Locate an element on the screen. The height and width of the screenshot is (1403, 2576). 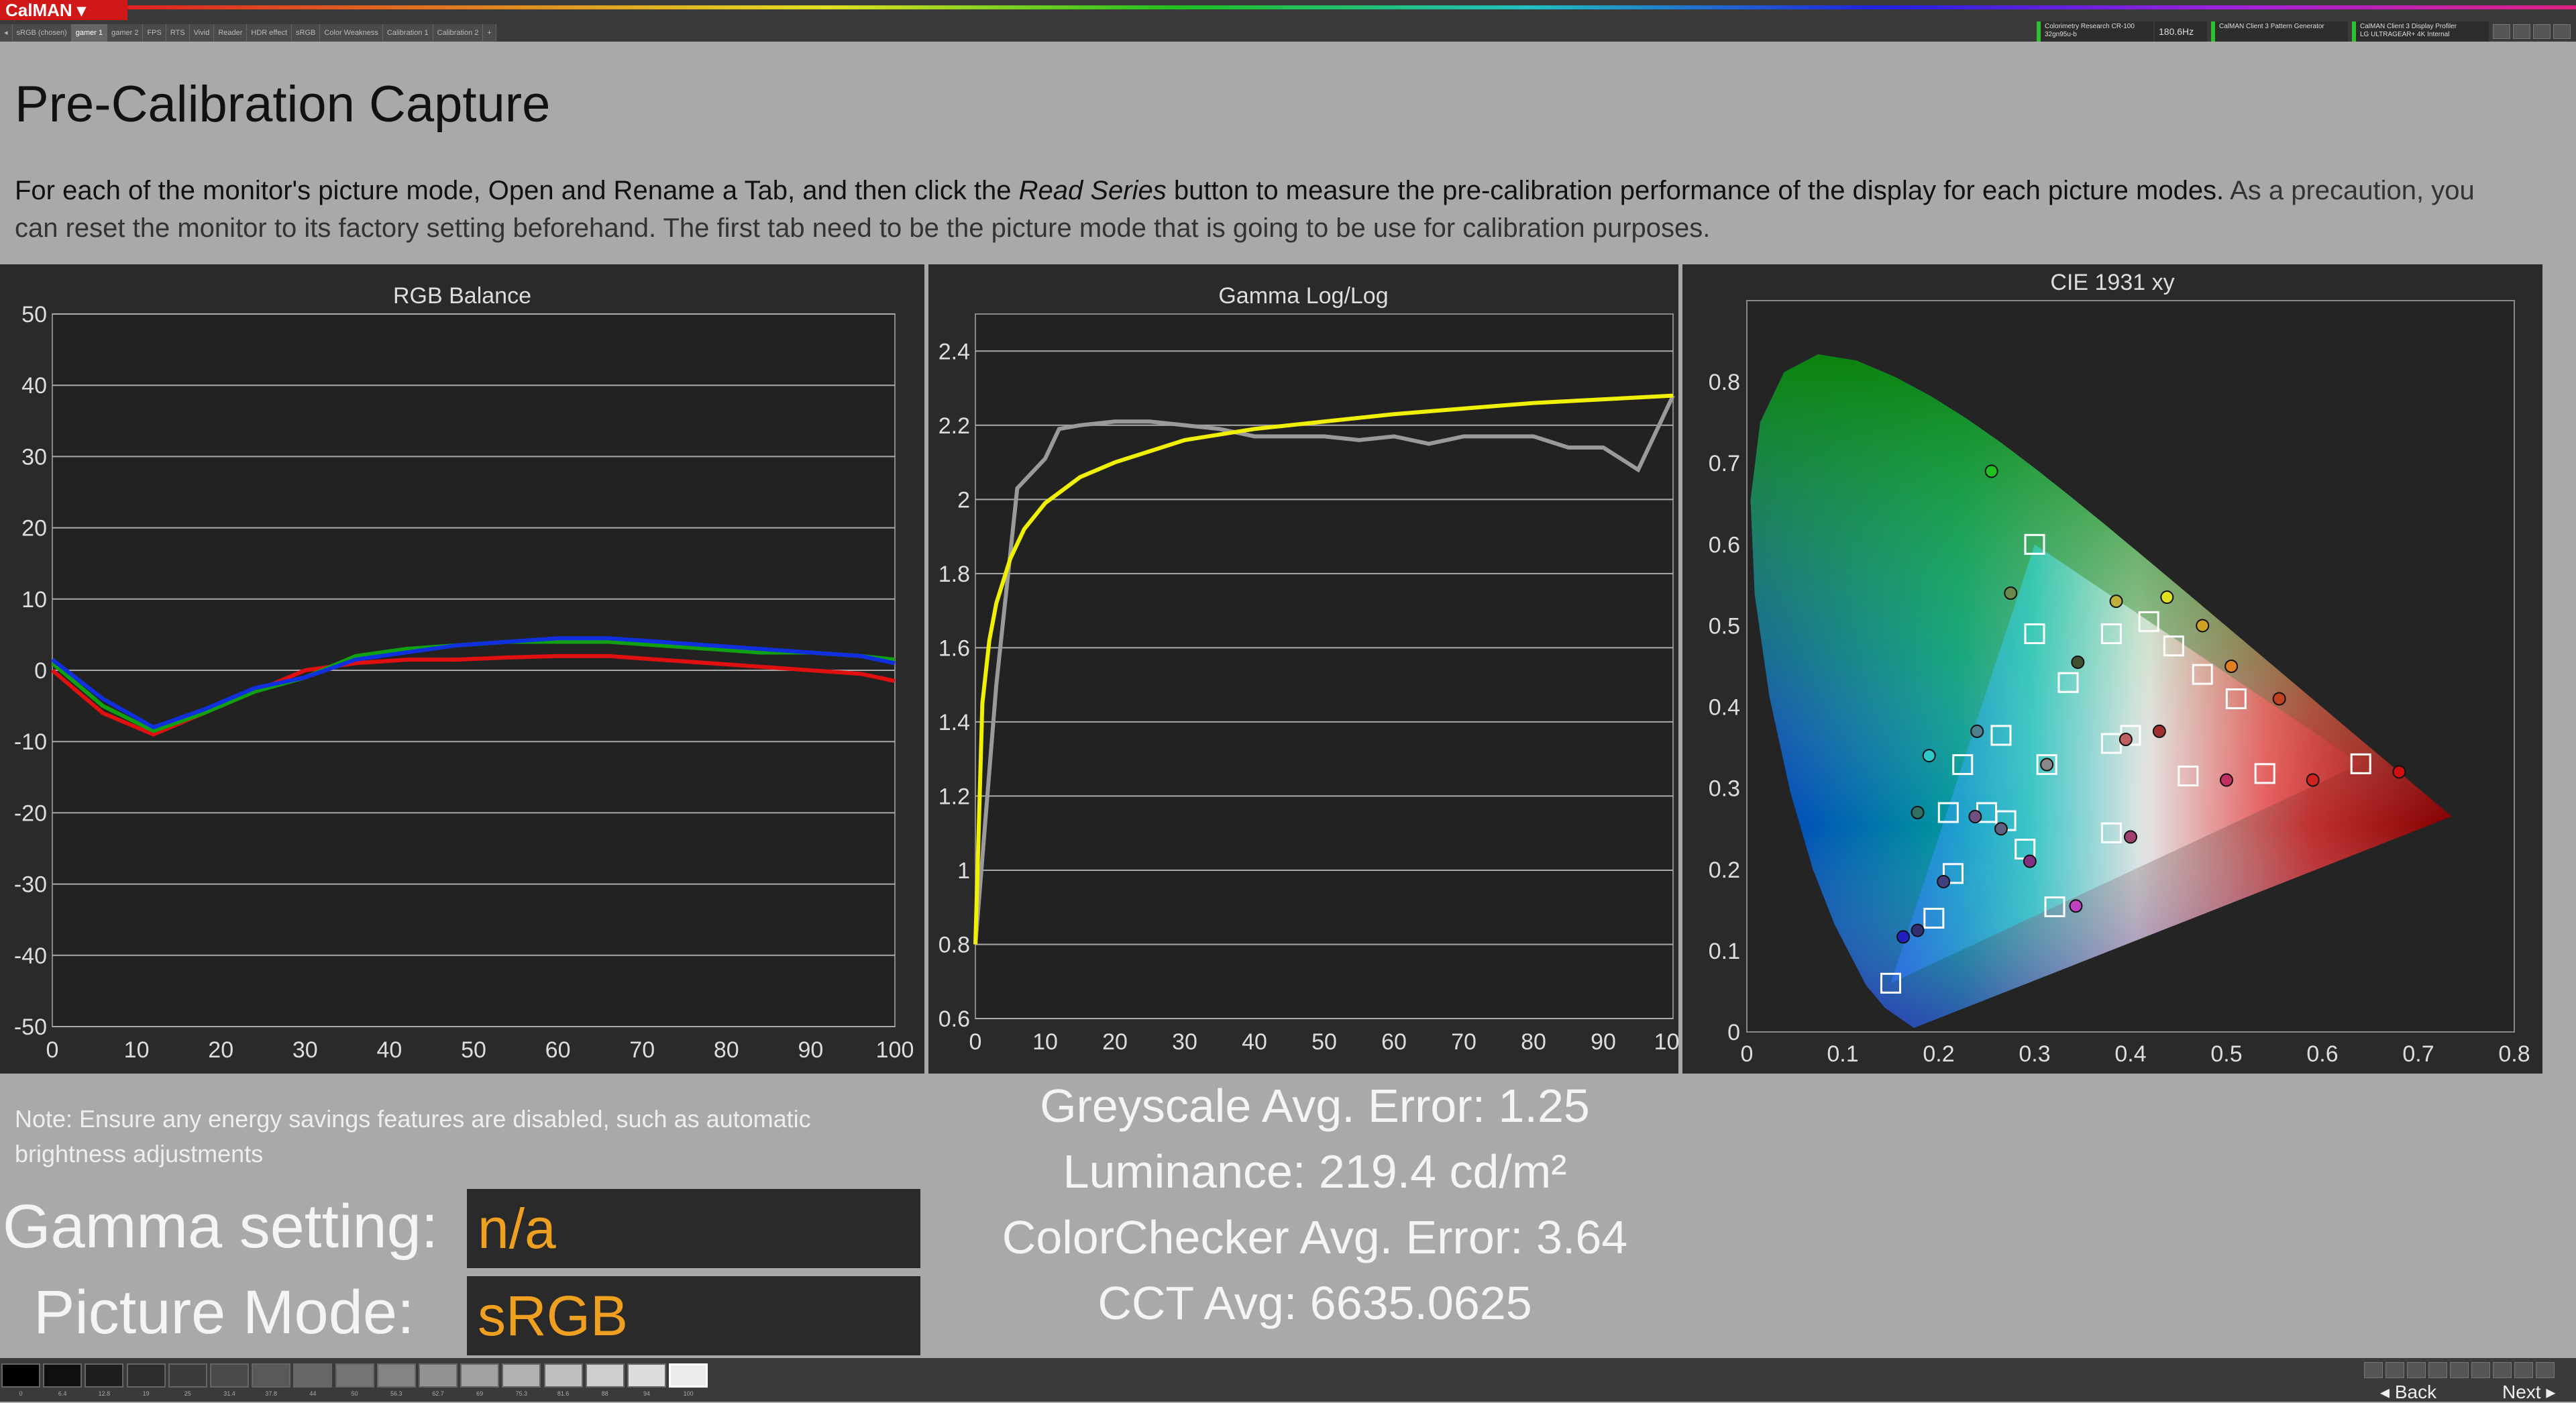
tab-6: Reader is located at coordinates (231, 33).